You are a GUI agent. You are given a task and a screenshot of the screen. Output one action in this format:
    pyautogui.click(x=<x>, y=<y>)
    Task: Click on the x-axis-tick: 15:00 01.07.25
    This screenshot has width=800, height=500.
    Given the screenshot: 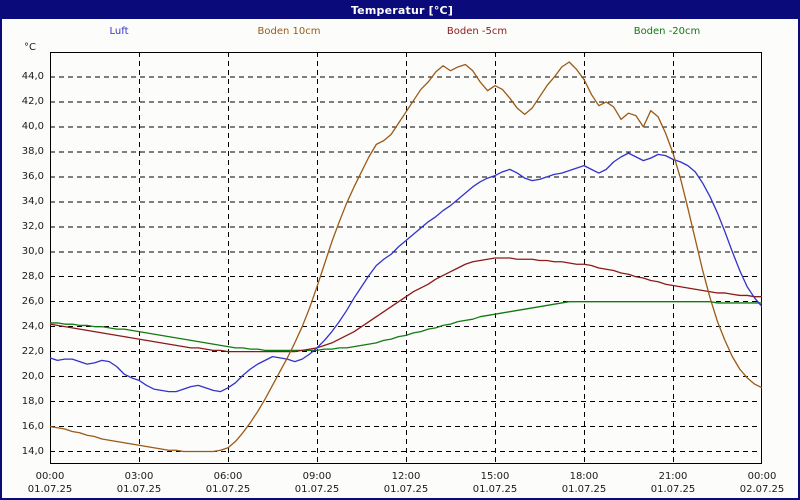 What is the action you would take?
    pyautogui.click(x=495, y=483)
    